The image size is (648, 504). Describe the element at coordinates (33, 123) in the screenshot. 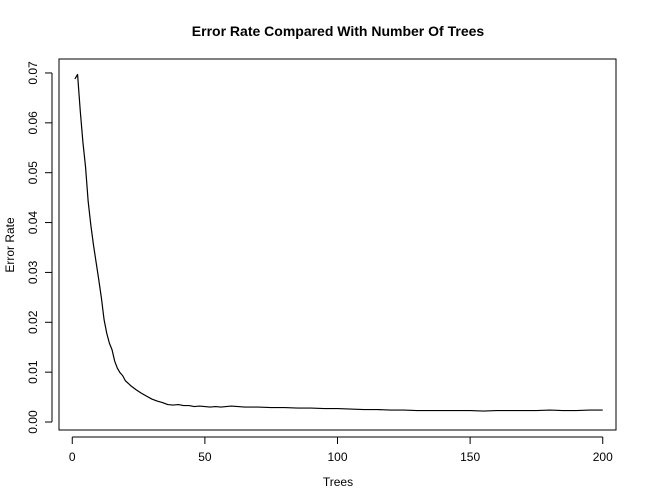

I see `y-tick-label: 0.06` at that location.